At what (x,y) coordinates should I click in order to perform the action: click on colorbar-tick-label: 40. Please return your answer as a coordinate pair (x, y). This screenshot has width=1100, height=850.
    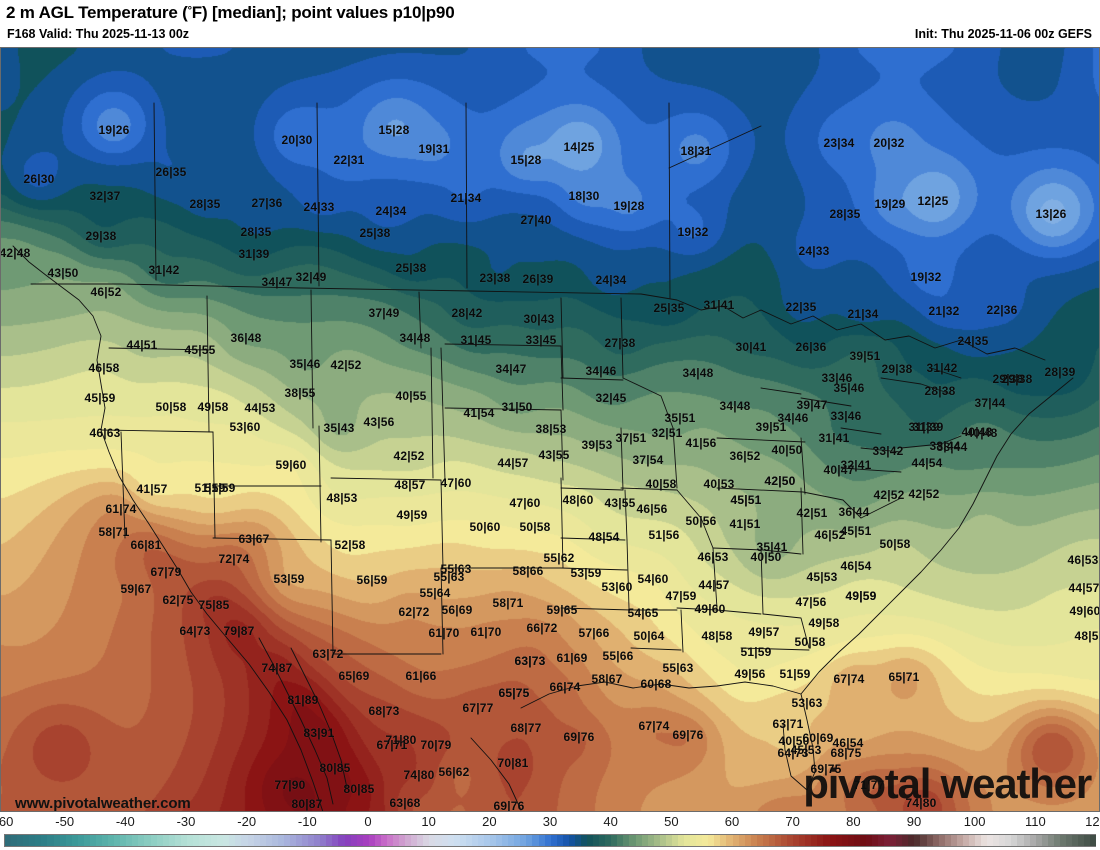
    Looking at the image, I should click on (610, 821).